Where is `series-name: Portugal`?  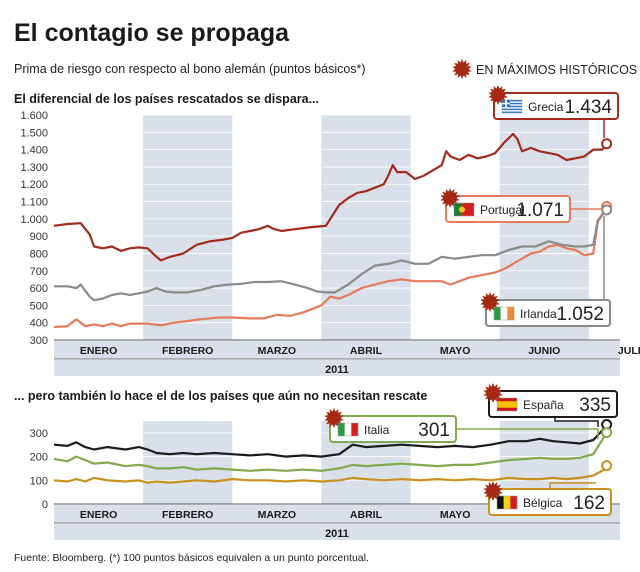 series-name: Portugal is located at coordinates (502, 210).